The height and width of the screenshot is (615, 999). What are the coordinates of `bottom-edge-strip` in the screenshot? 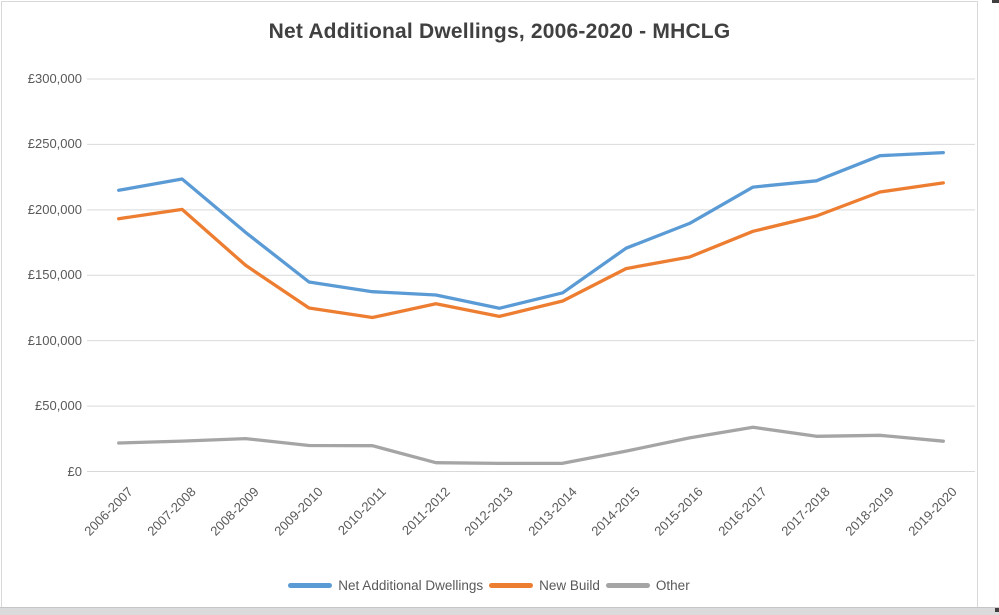 It's located at (499, 611).